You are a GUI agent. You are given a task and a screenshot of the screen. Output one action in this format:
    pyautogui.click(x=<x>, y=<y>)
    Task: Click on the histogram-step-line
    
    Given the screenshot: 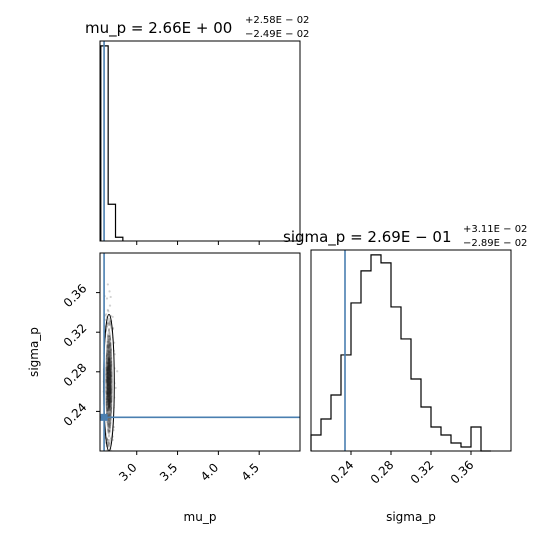 What is the action you would take?
    pyautogui.click(x=112, y=143)
    